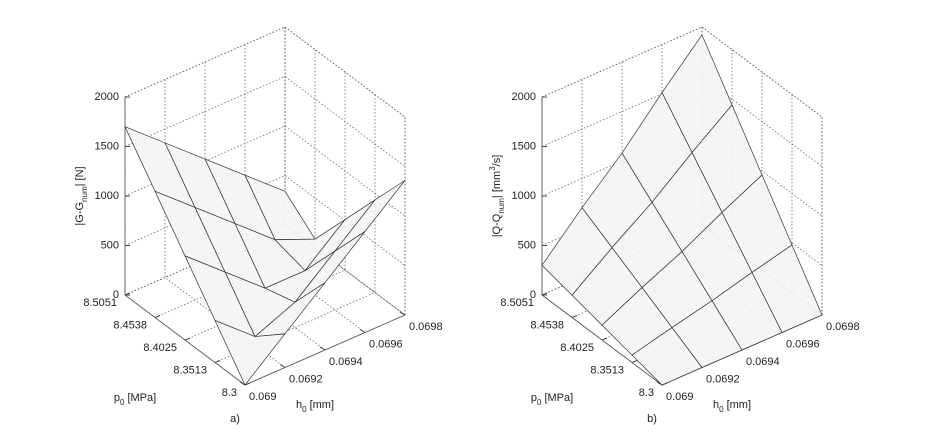 The height and width of the screenshot is (435, 945). I want to click on z-axis-label: |Q-Qnum| [mm3/s], so click(497, 196).